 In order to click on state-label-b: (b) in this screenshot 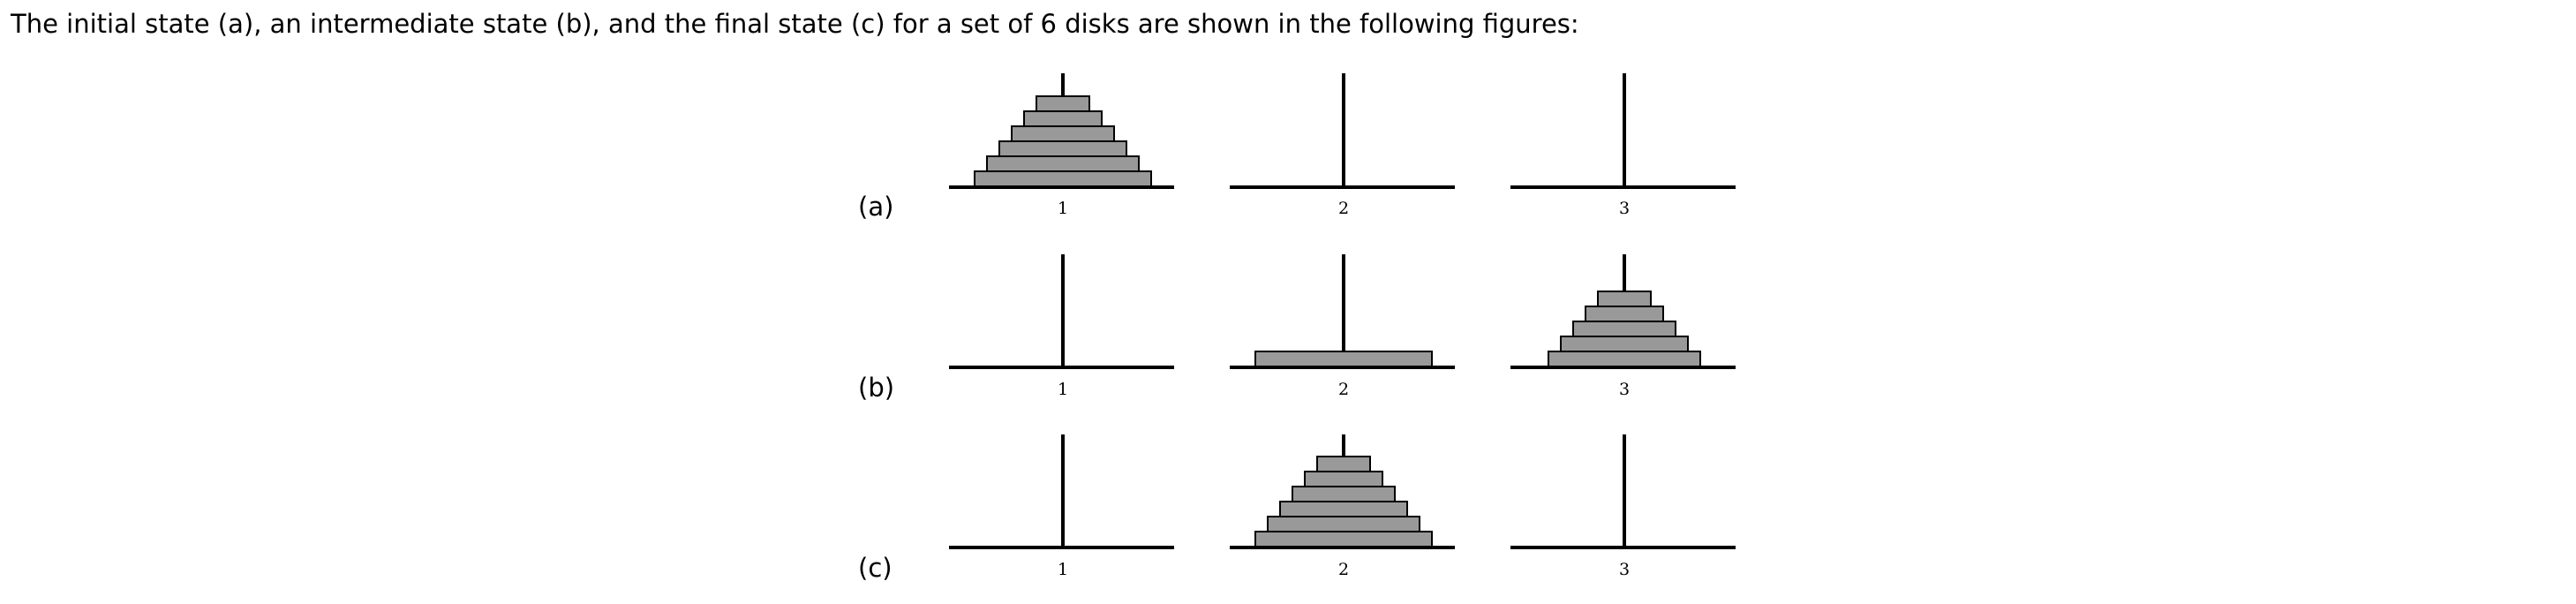, I will do `click(877, 388)`.